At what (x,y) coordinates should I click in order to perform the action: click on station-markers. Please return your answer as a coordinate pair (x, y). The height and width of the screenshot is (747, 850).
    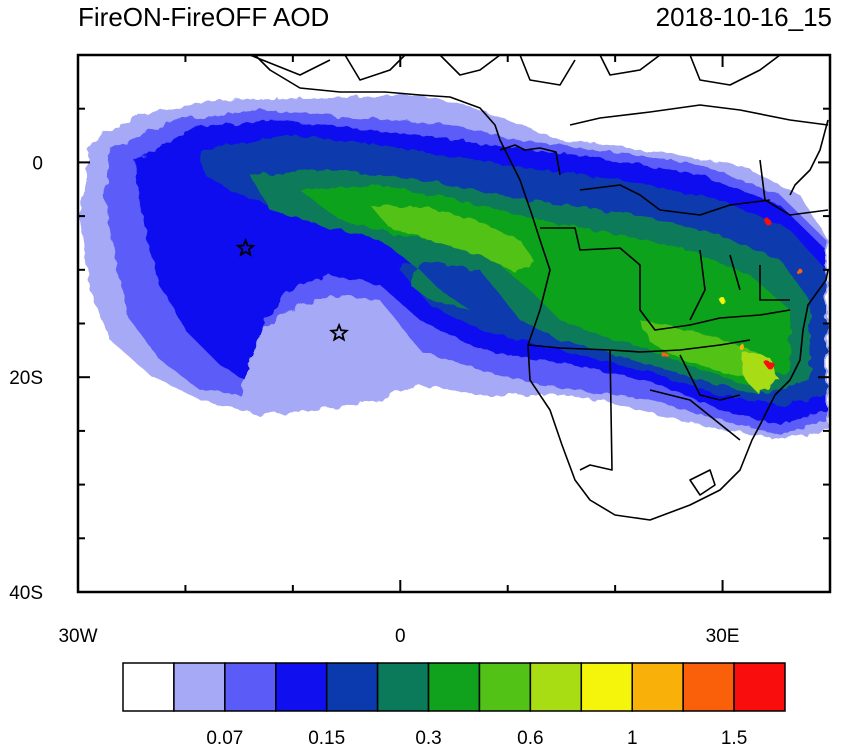
    Looking at the image, I should click on (292, 289).